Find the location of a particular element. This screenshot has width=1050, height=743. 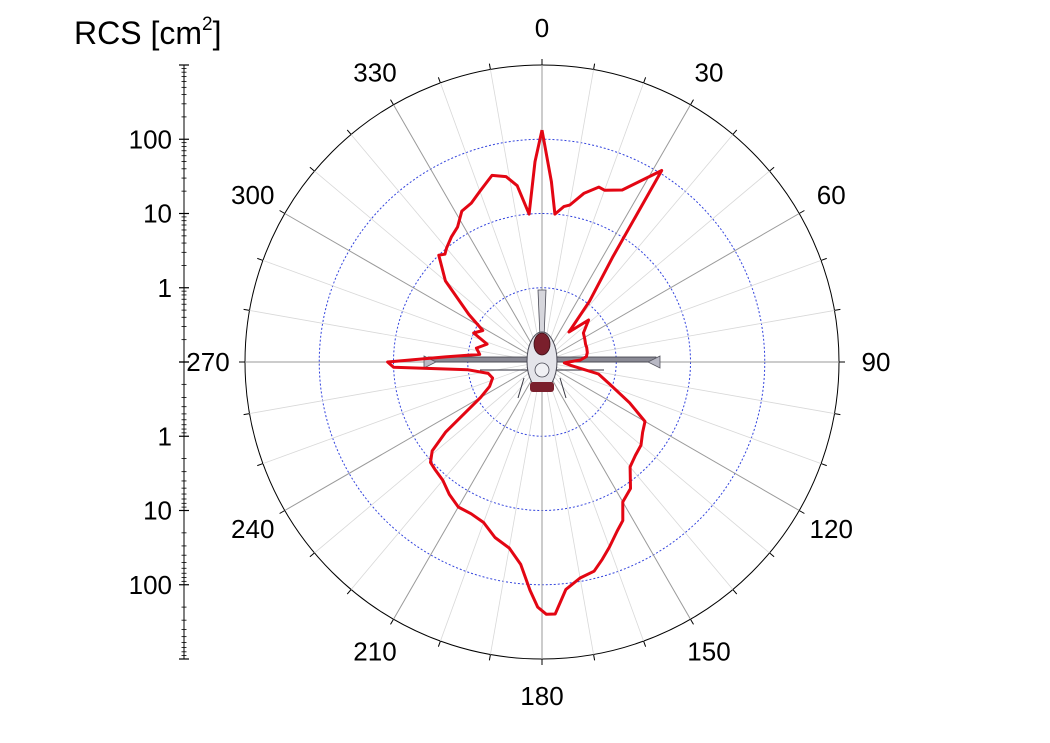

angle-tick-label: 120 is located at coordinates (831, 529).